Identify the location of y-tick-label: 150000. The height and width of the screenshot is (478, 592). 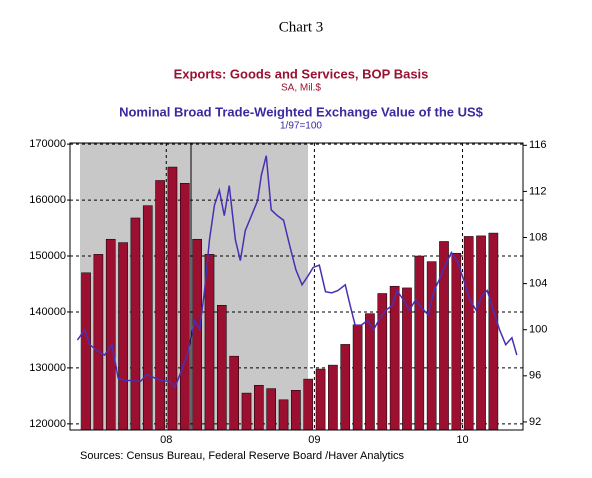
(47, 256).